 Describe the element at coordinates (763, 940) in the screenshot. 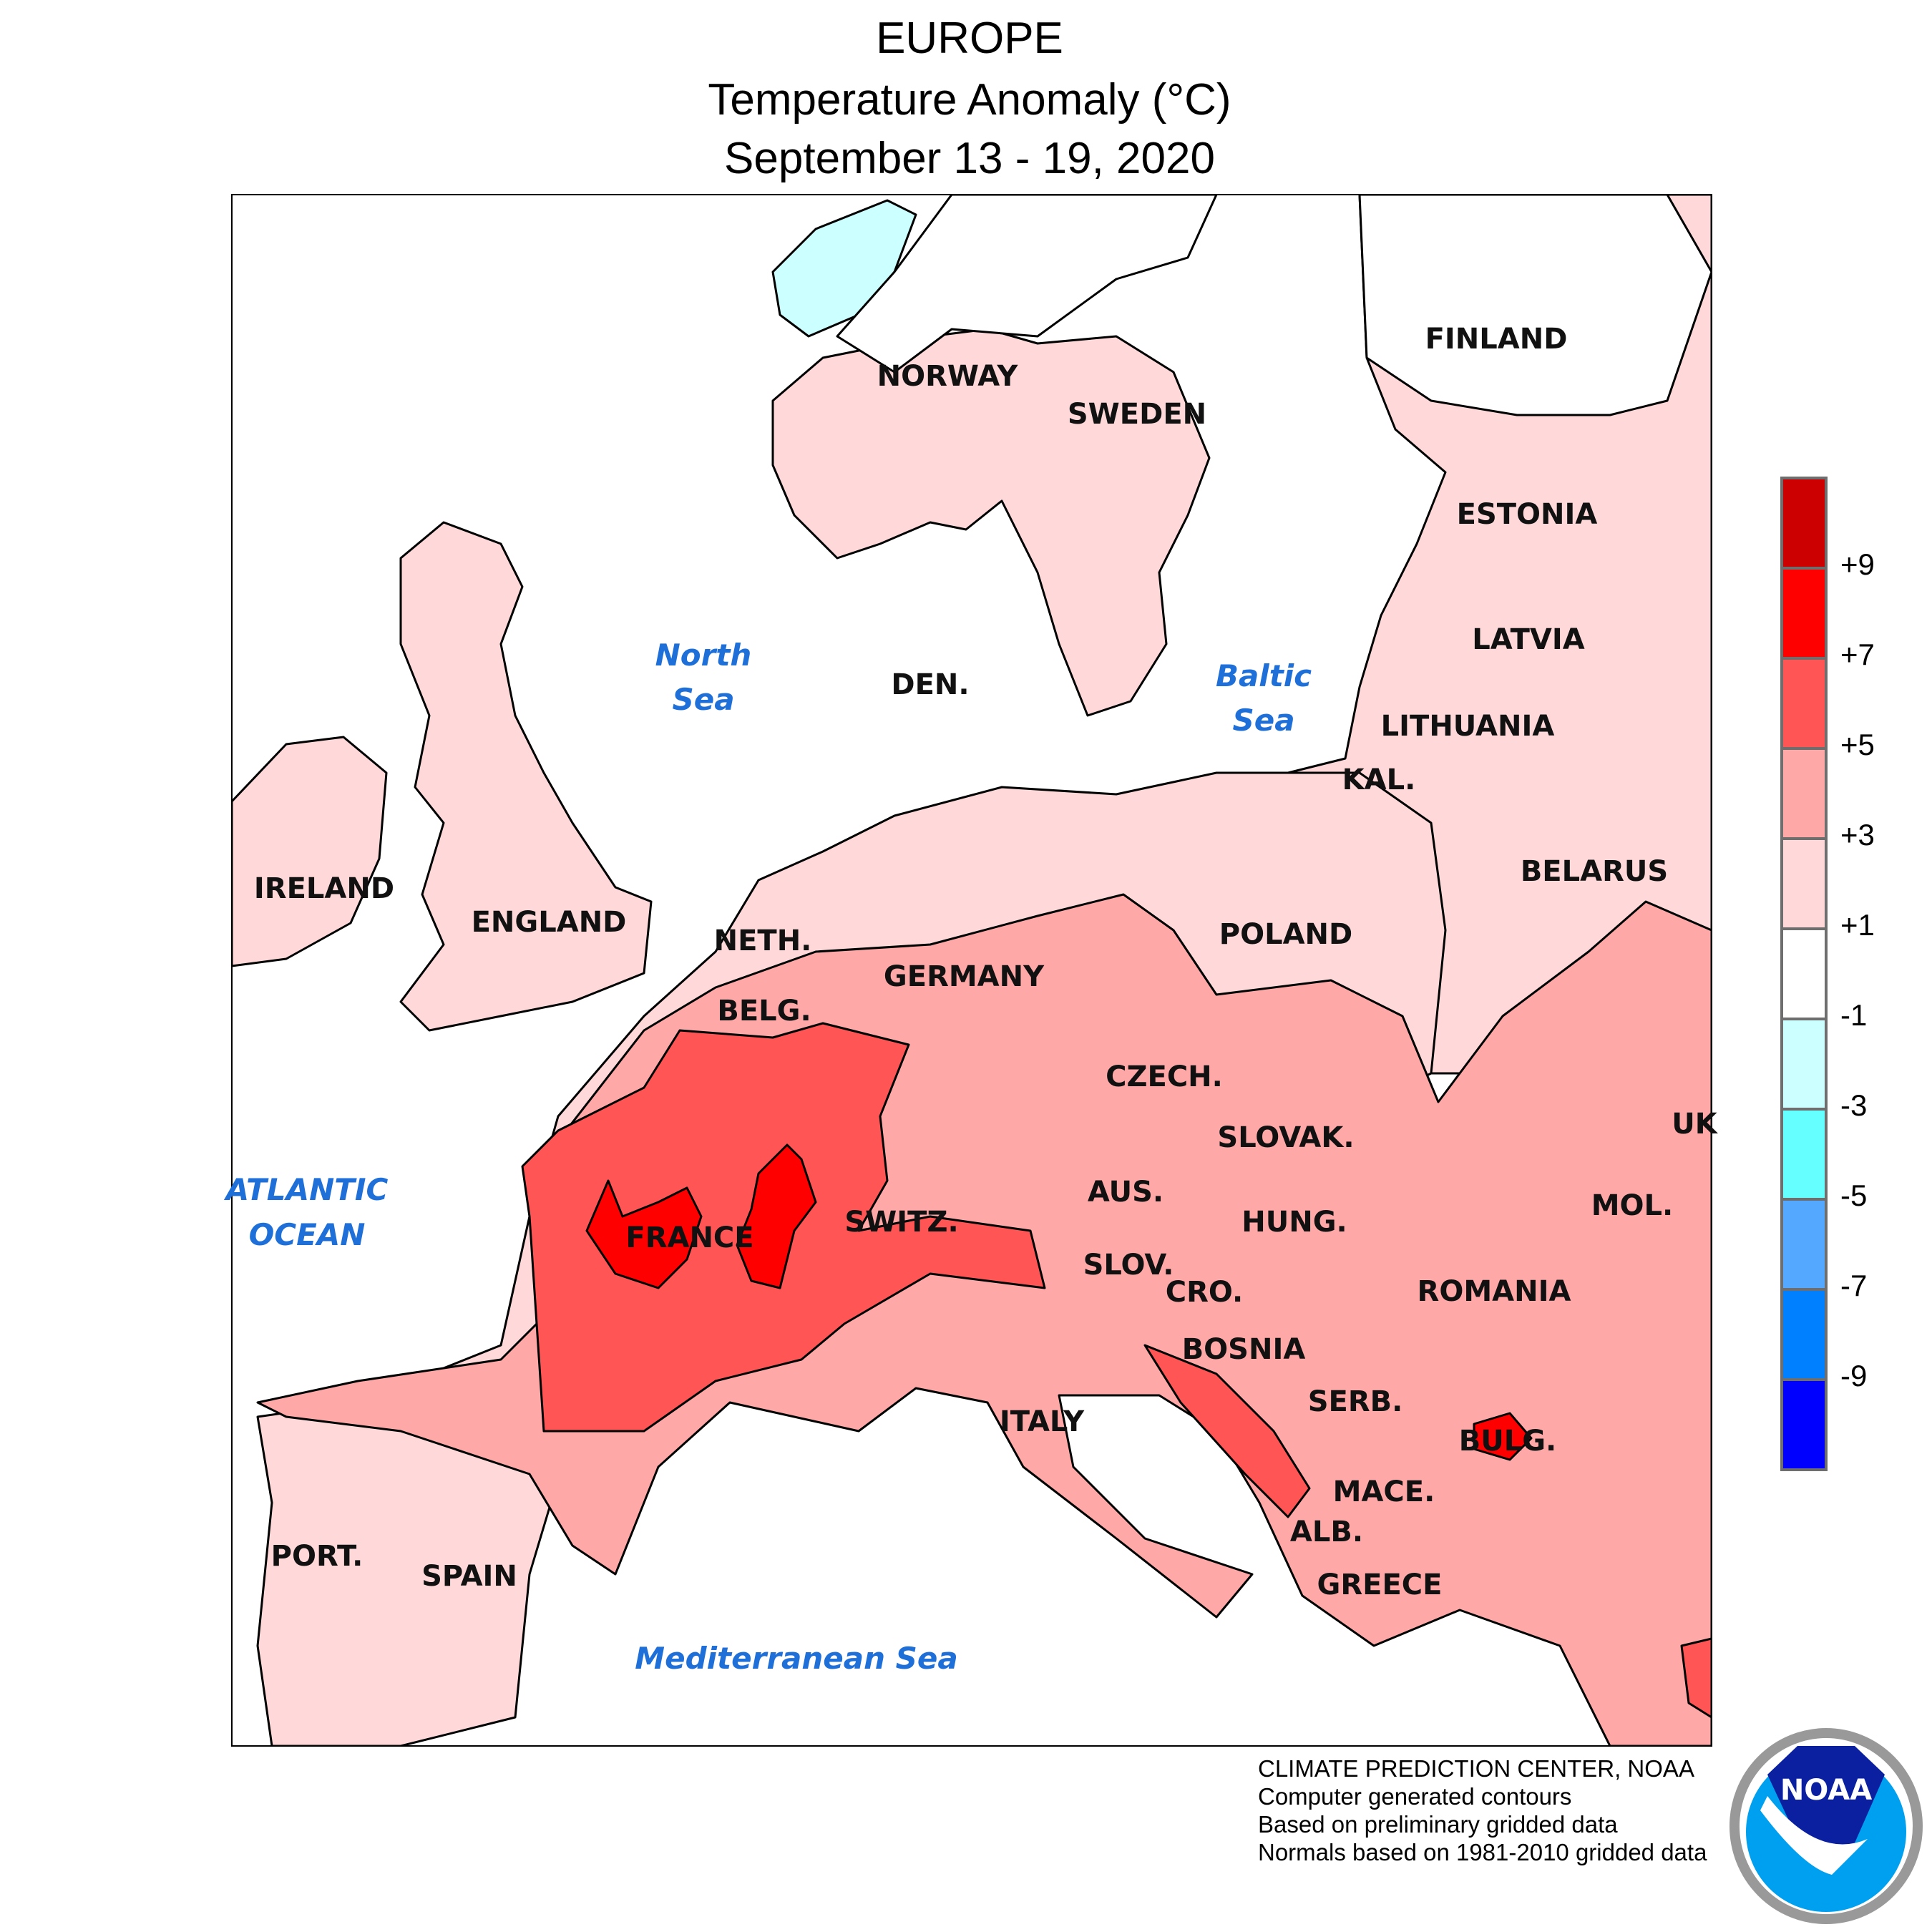

I see `label-netherlands: NETH.` at that location.